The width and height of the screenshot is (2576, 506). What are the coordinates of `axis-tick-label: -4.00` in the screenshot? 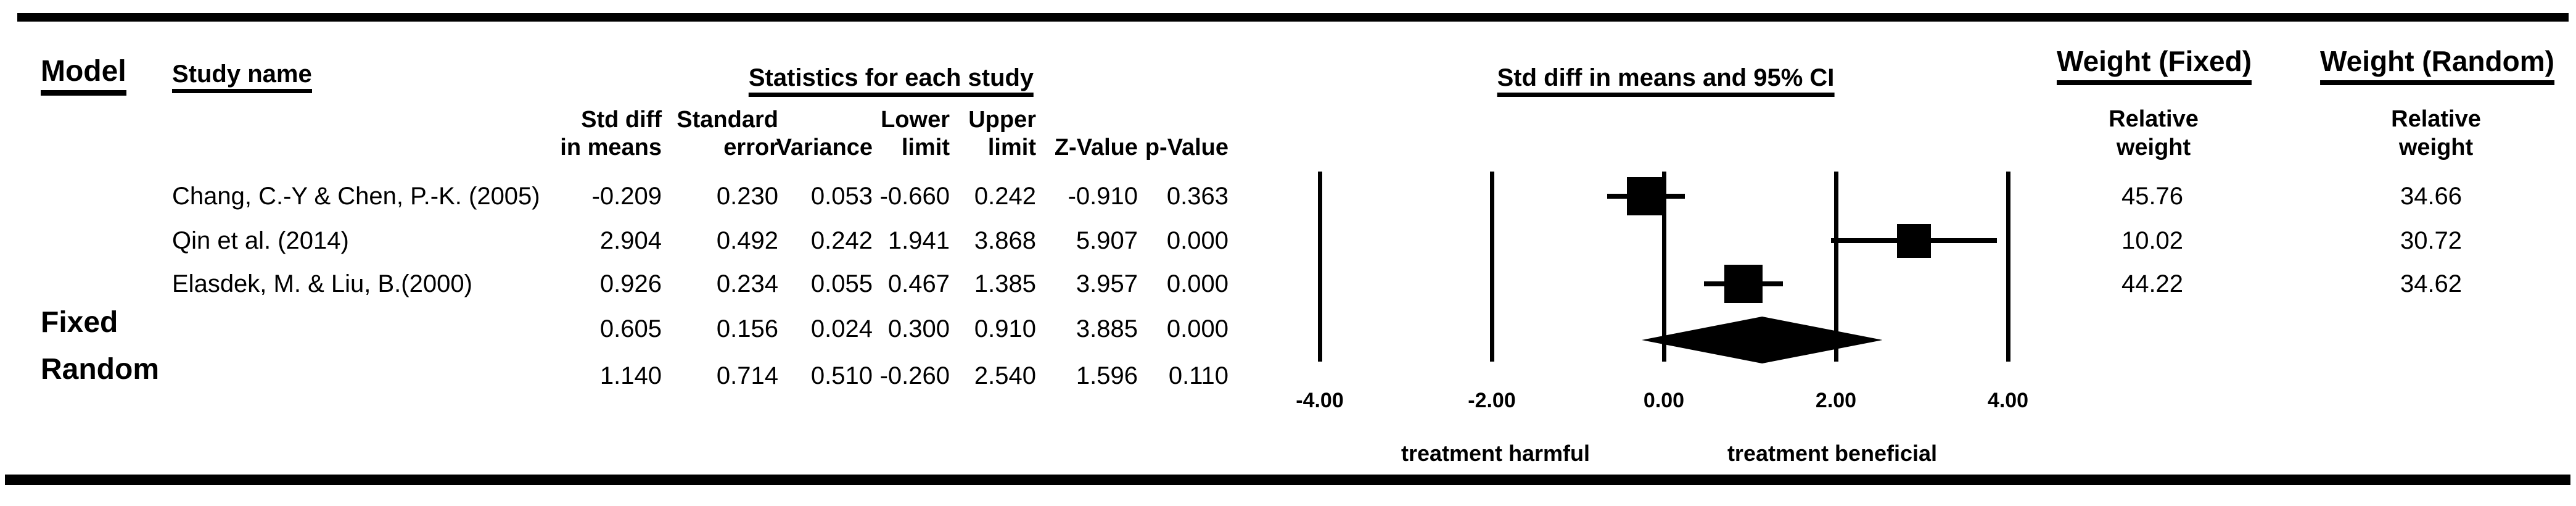 It's located at (1320, 400).